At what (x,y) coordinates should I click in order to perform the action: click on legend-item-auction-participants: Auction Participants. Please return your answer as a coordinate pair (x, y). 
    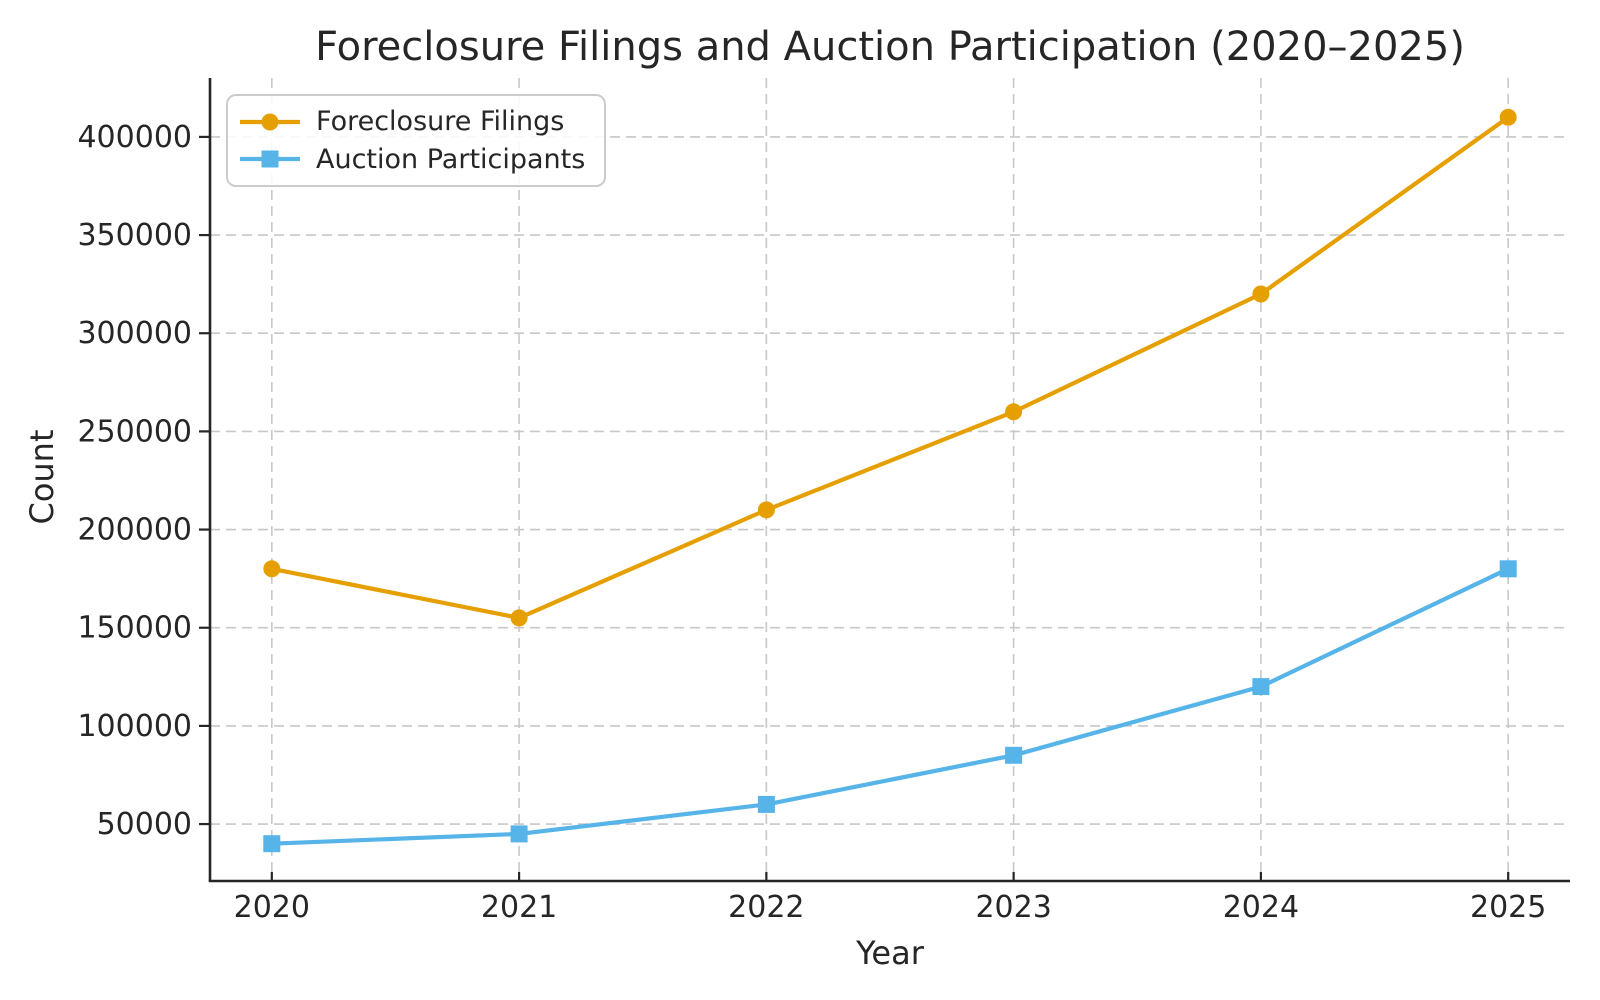
    Looking at the image, I should click on (416, 159).